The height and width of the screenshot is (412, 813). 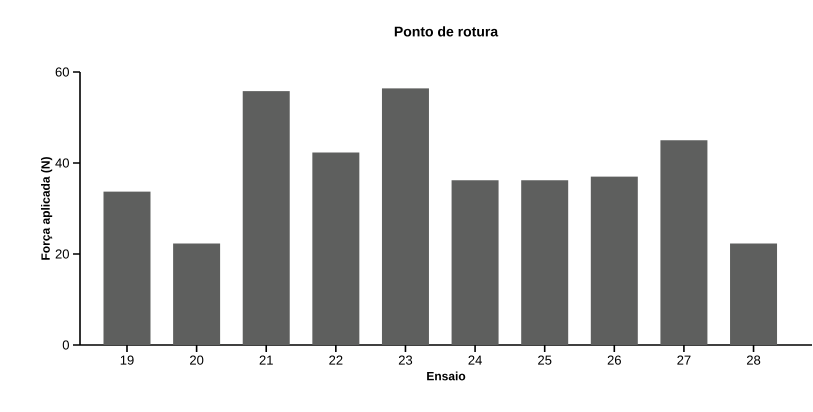 I want to click on x-tick-label: 23, so click(x=405, y=360).